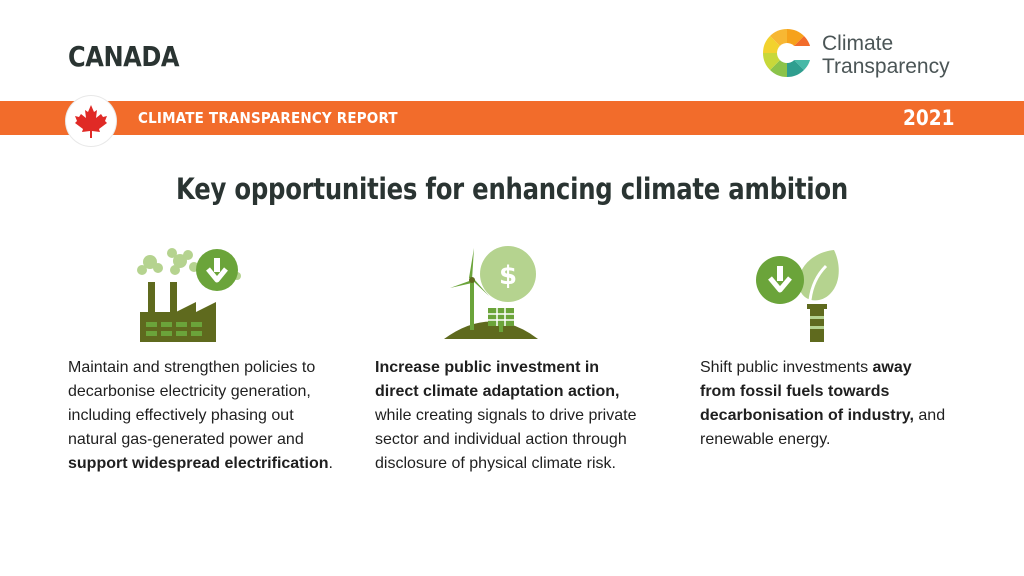 The height and width of the screenshot is (576, 1024). I want to click on canada-flag-icon, so click(91, 121).